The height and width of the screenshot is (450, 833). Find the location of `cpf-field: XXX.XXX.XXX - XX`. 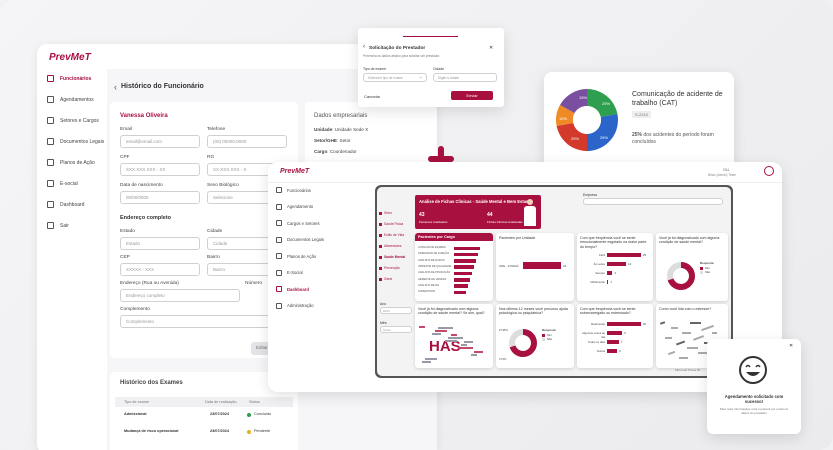

cpf-field: XXX.XXX.XXX - XX is located at coordinates (160, 169).